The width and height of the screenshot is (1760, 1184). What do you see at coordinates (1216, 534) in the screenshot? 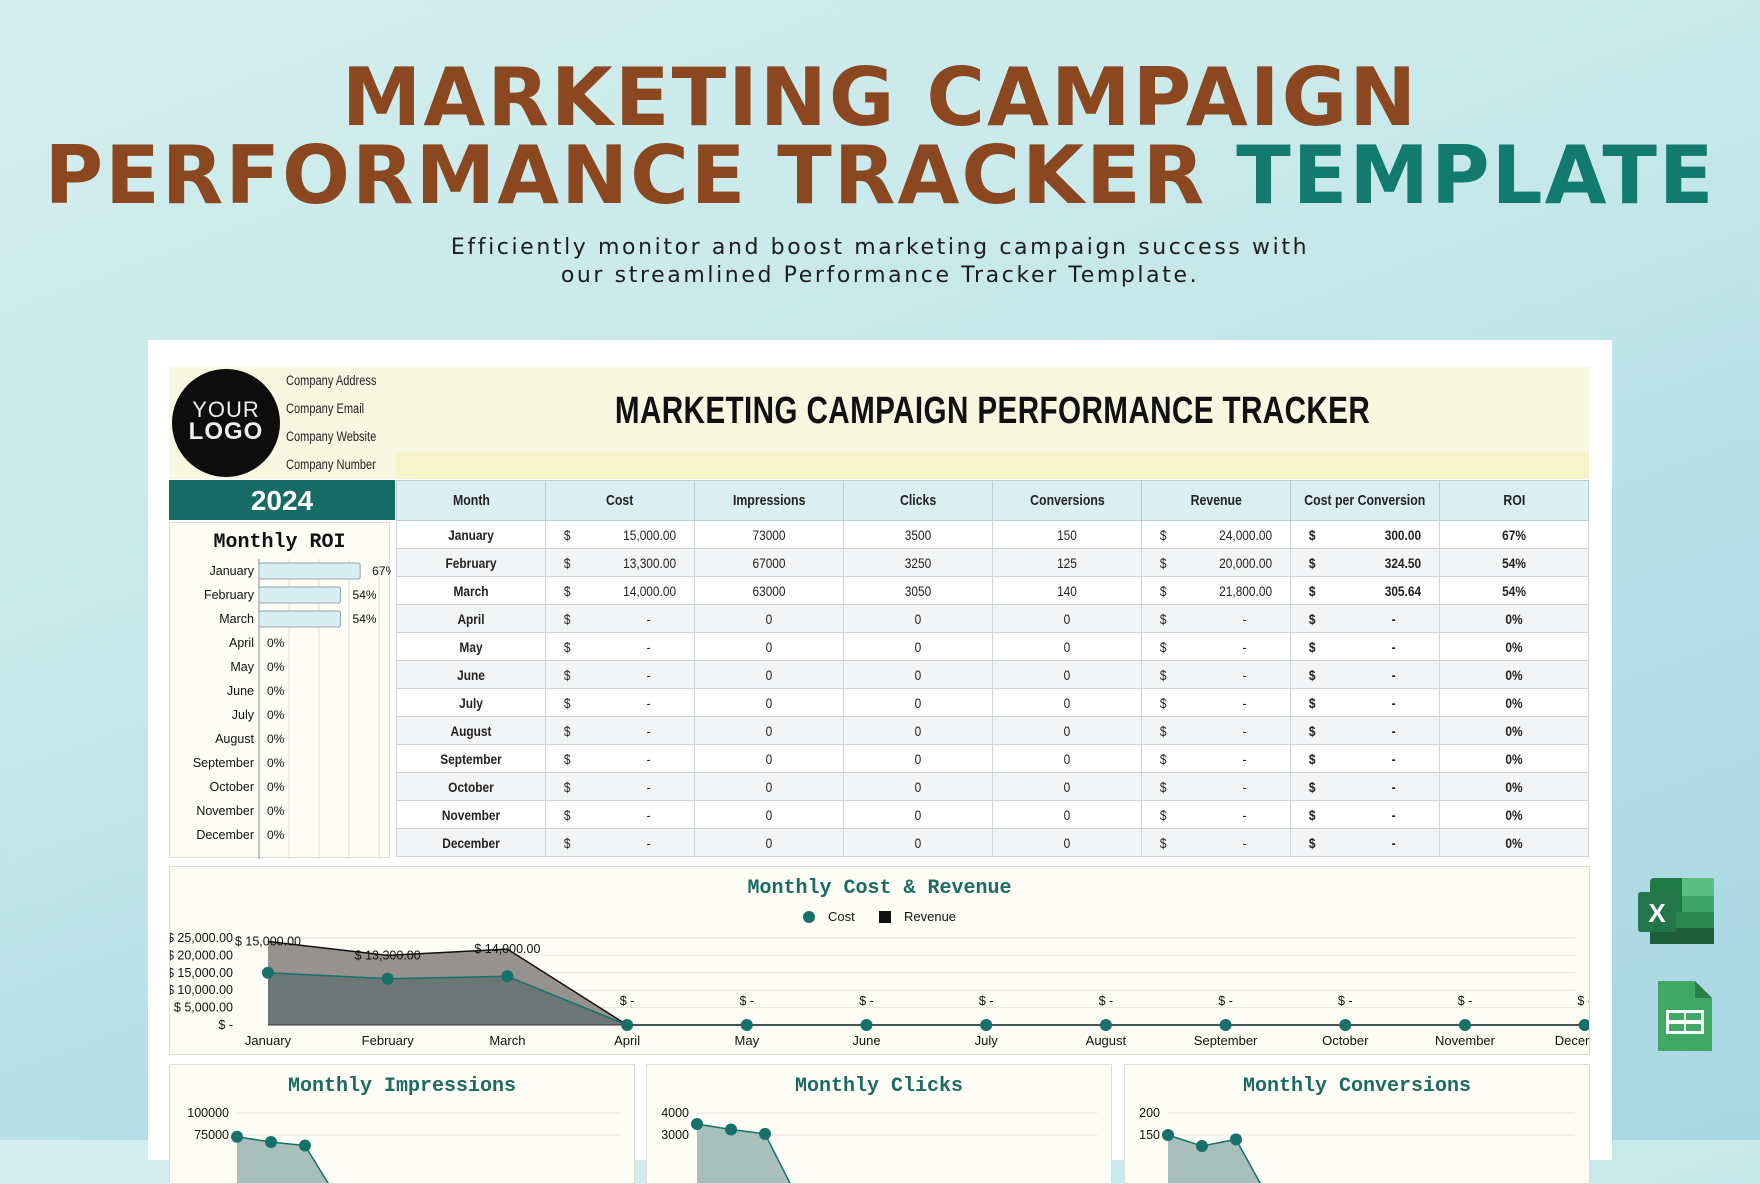
I see `cell-revenue: $24,000.00` at bounding box center [1216, 534].